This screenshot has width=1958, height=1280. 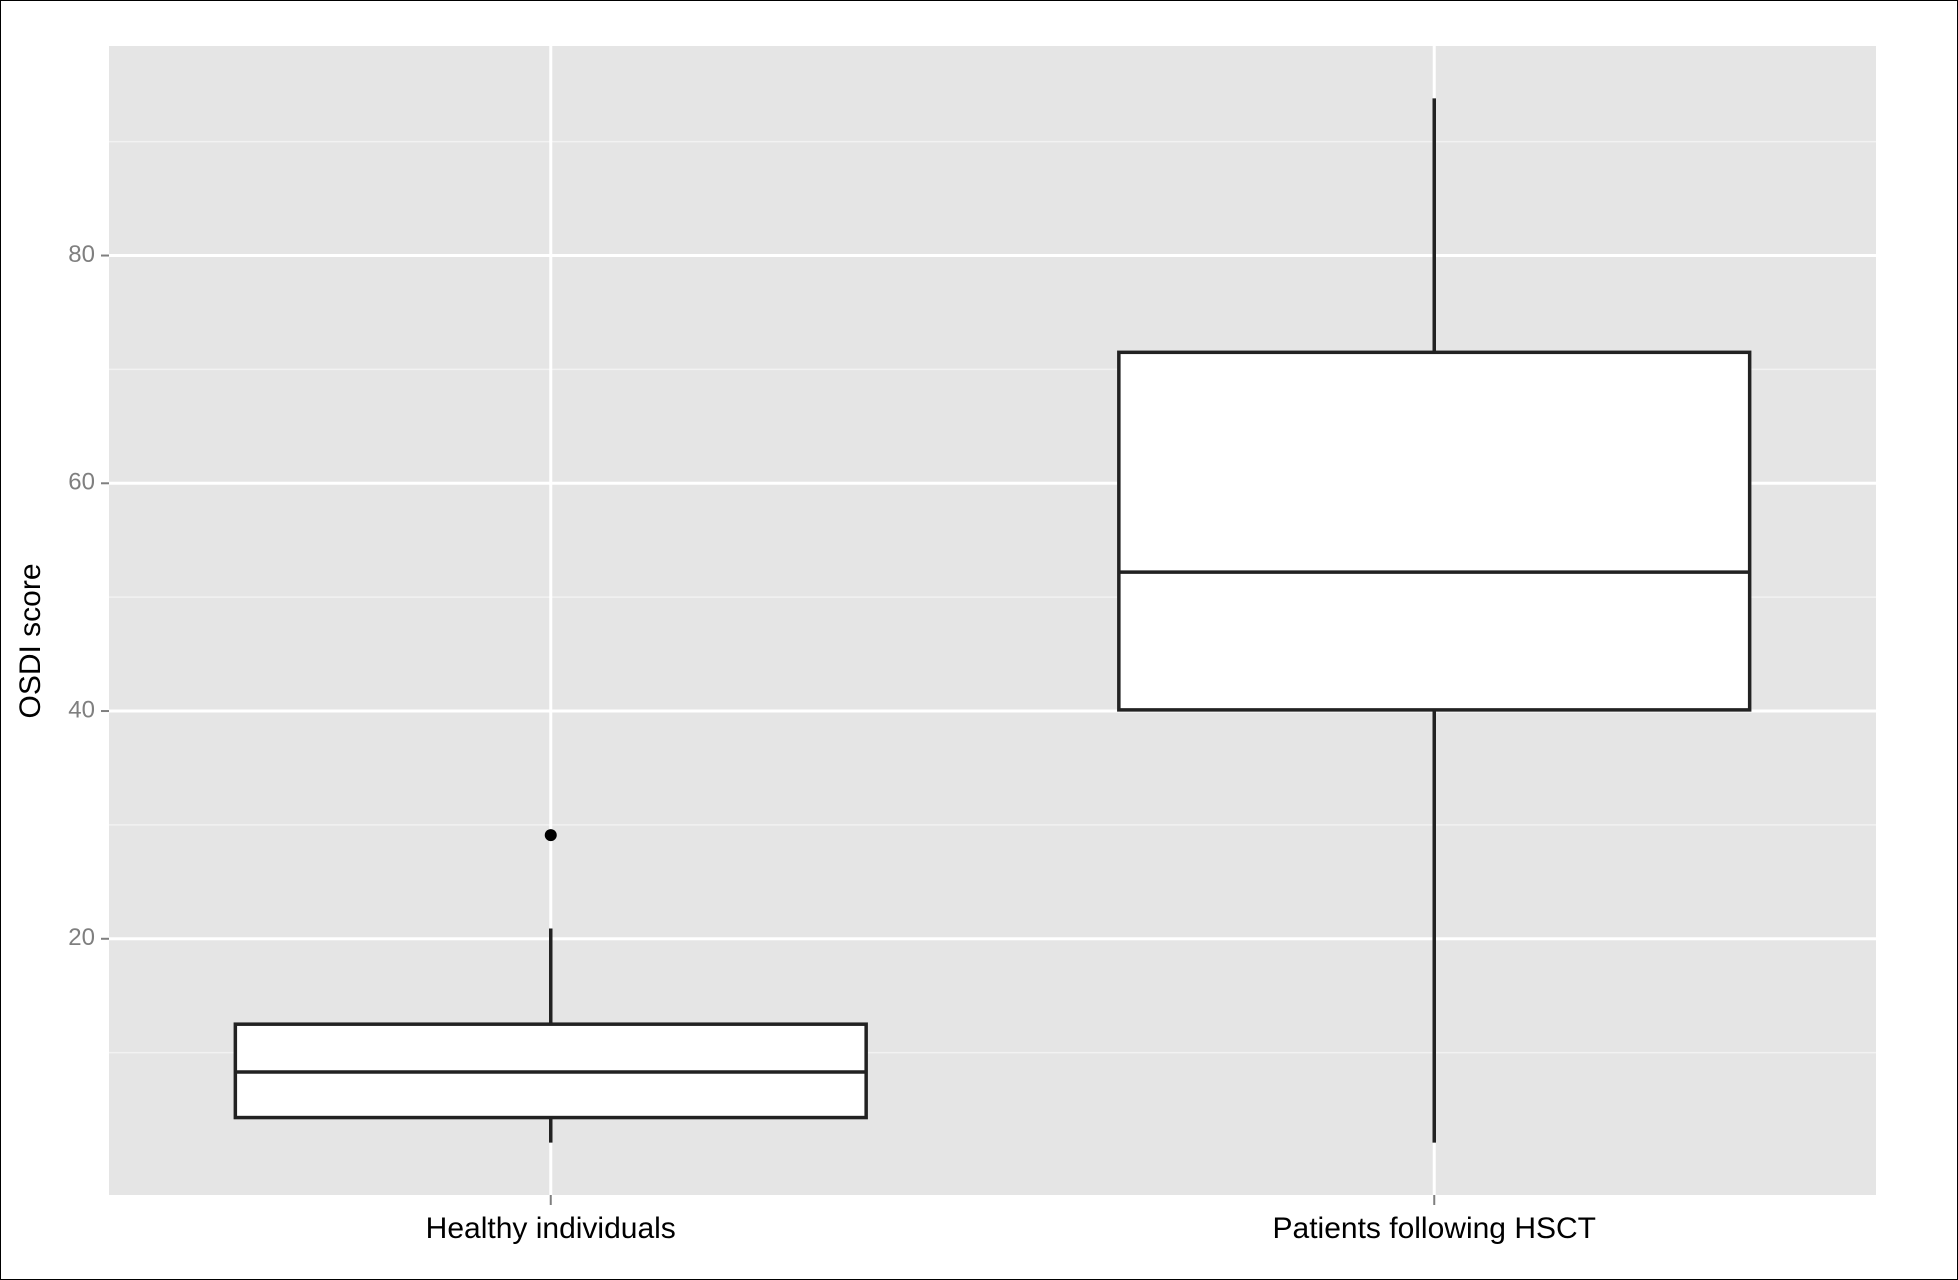 I want to click on outlier, so click(x=550, y=835).